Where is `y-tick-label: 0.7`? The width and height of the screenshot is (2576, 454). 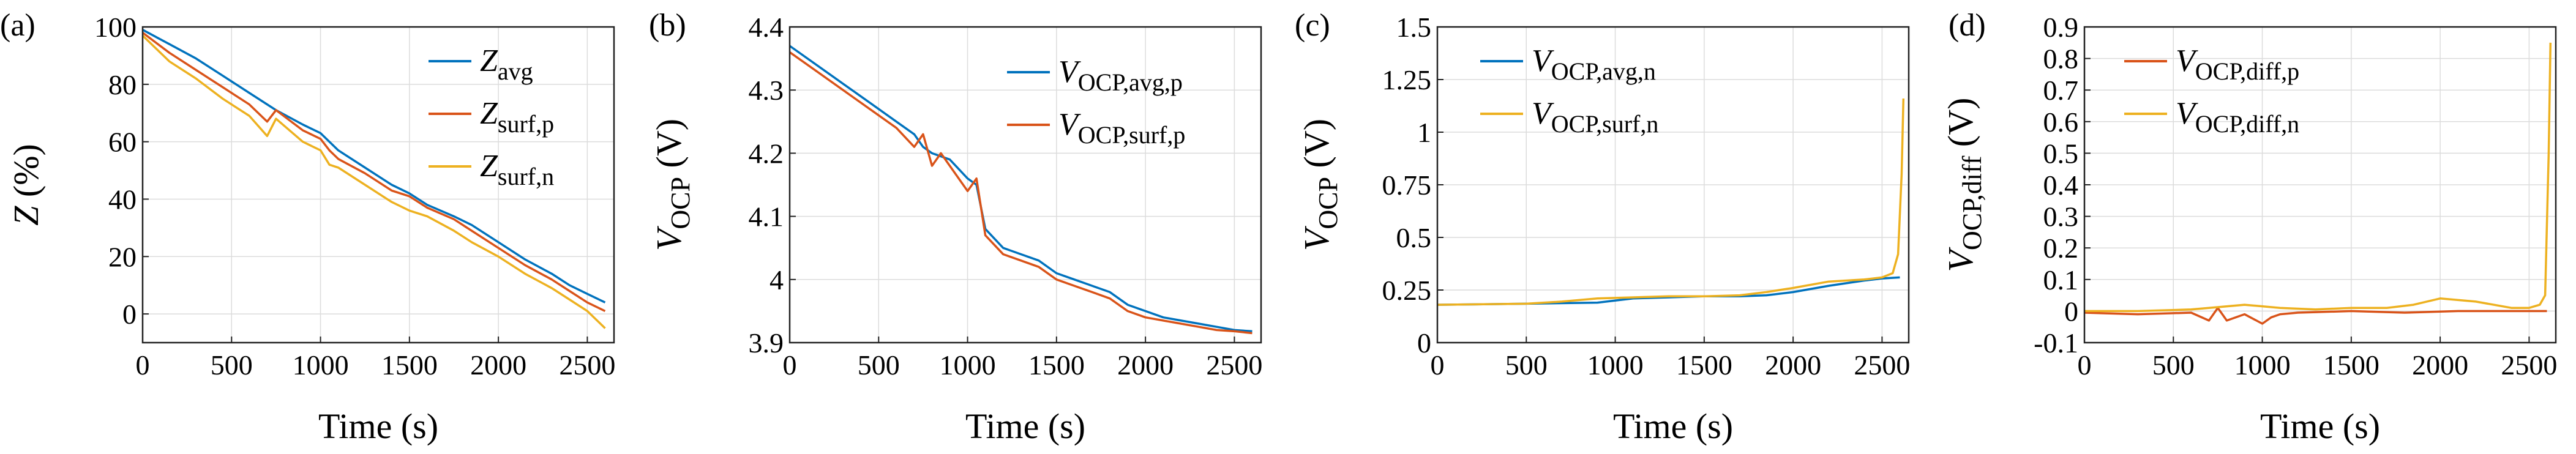
y-tick-label: 0.7 is located at coordinates (2061, 90).